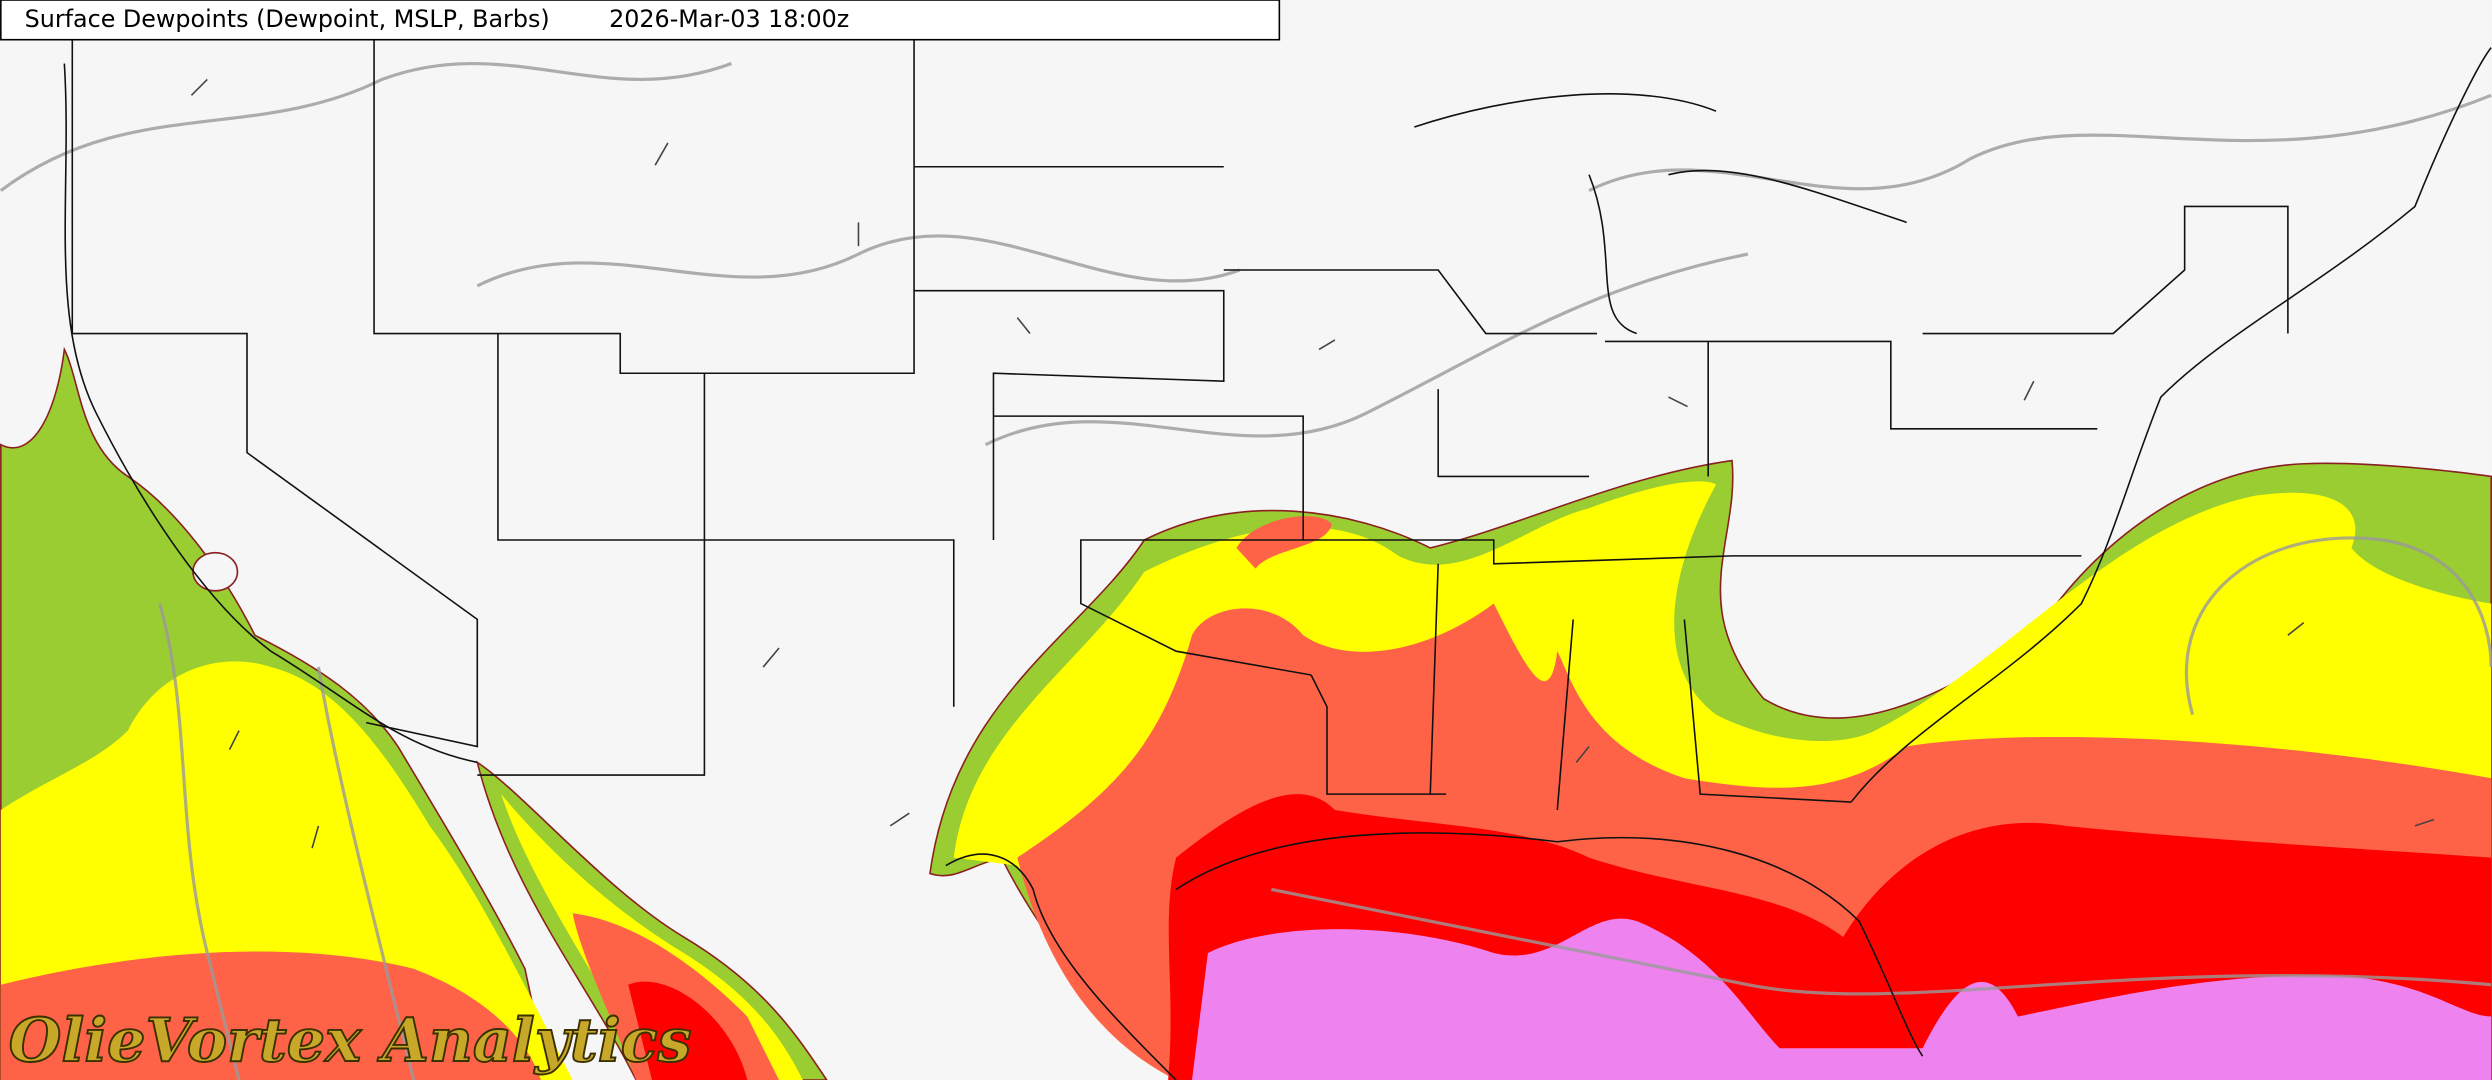  I want to click on watermark: OlieVortex Analytics, so click(350, 1040).